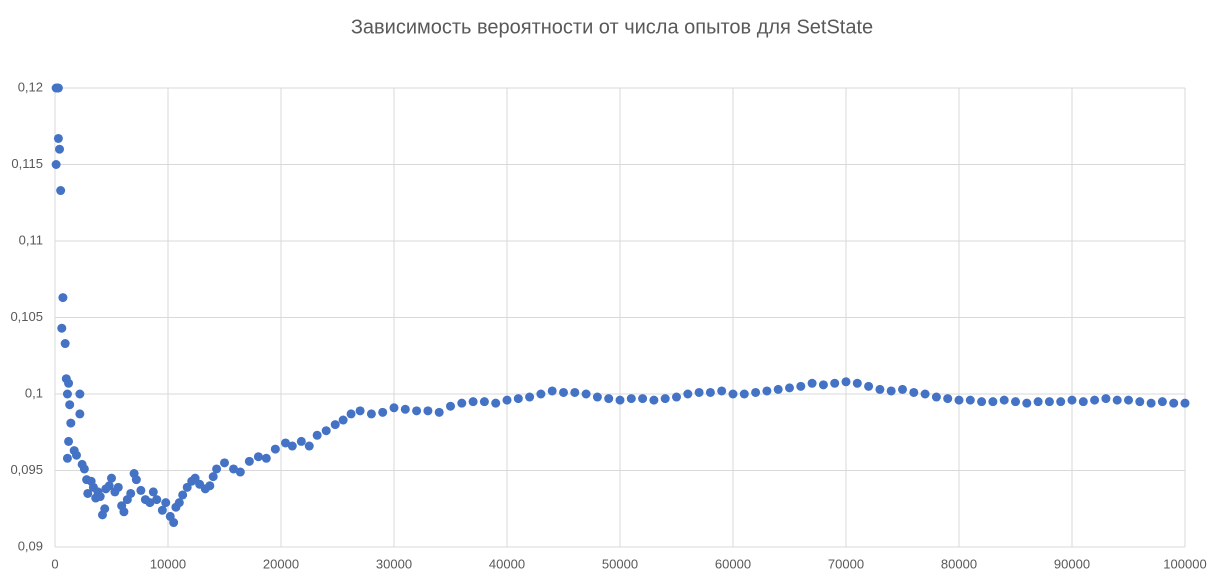 Image resolution: width=1226 pixels, height=587 pixels. What do you see at coordinates (30, 545) in the screenshot?
I see `y-tick-label: 0,09` at bounding box center [30, 545].